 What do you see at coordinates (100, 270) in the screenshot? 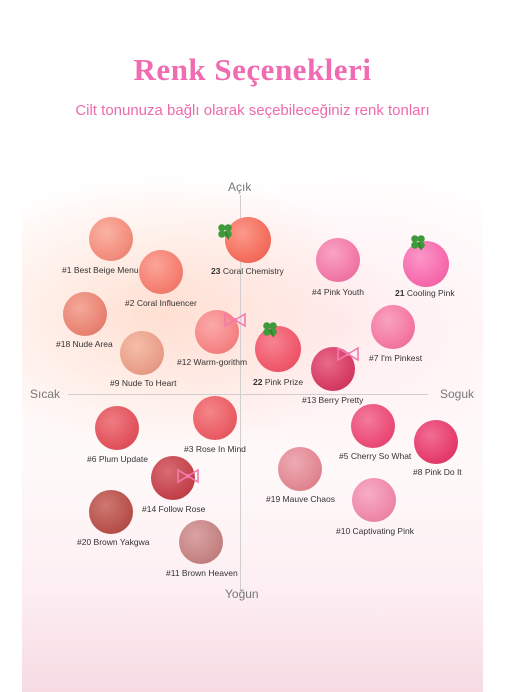
I see `shade-label-best-beige-menu: #1 Best Beige Menu` at bounding box center [100, 270].